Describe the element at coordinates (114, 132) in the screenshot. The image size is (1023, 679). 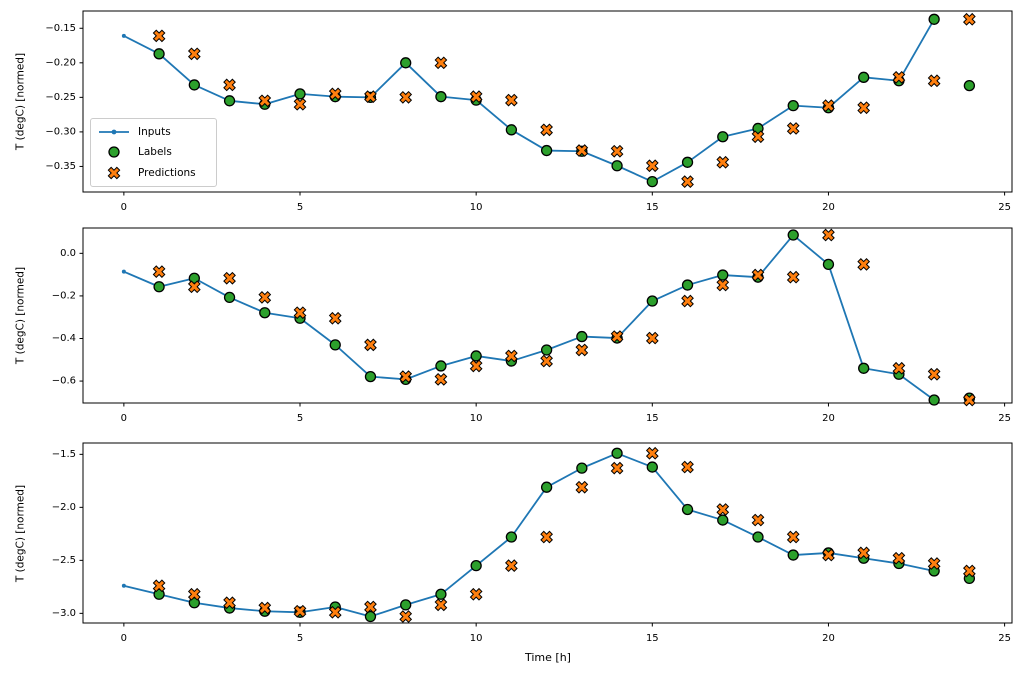
I see `inputs-line-icon` at that location.